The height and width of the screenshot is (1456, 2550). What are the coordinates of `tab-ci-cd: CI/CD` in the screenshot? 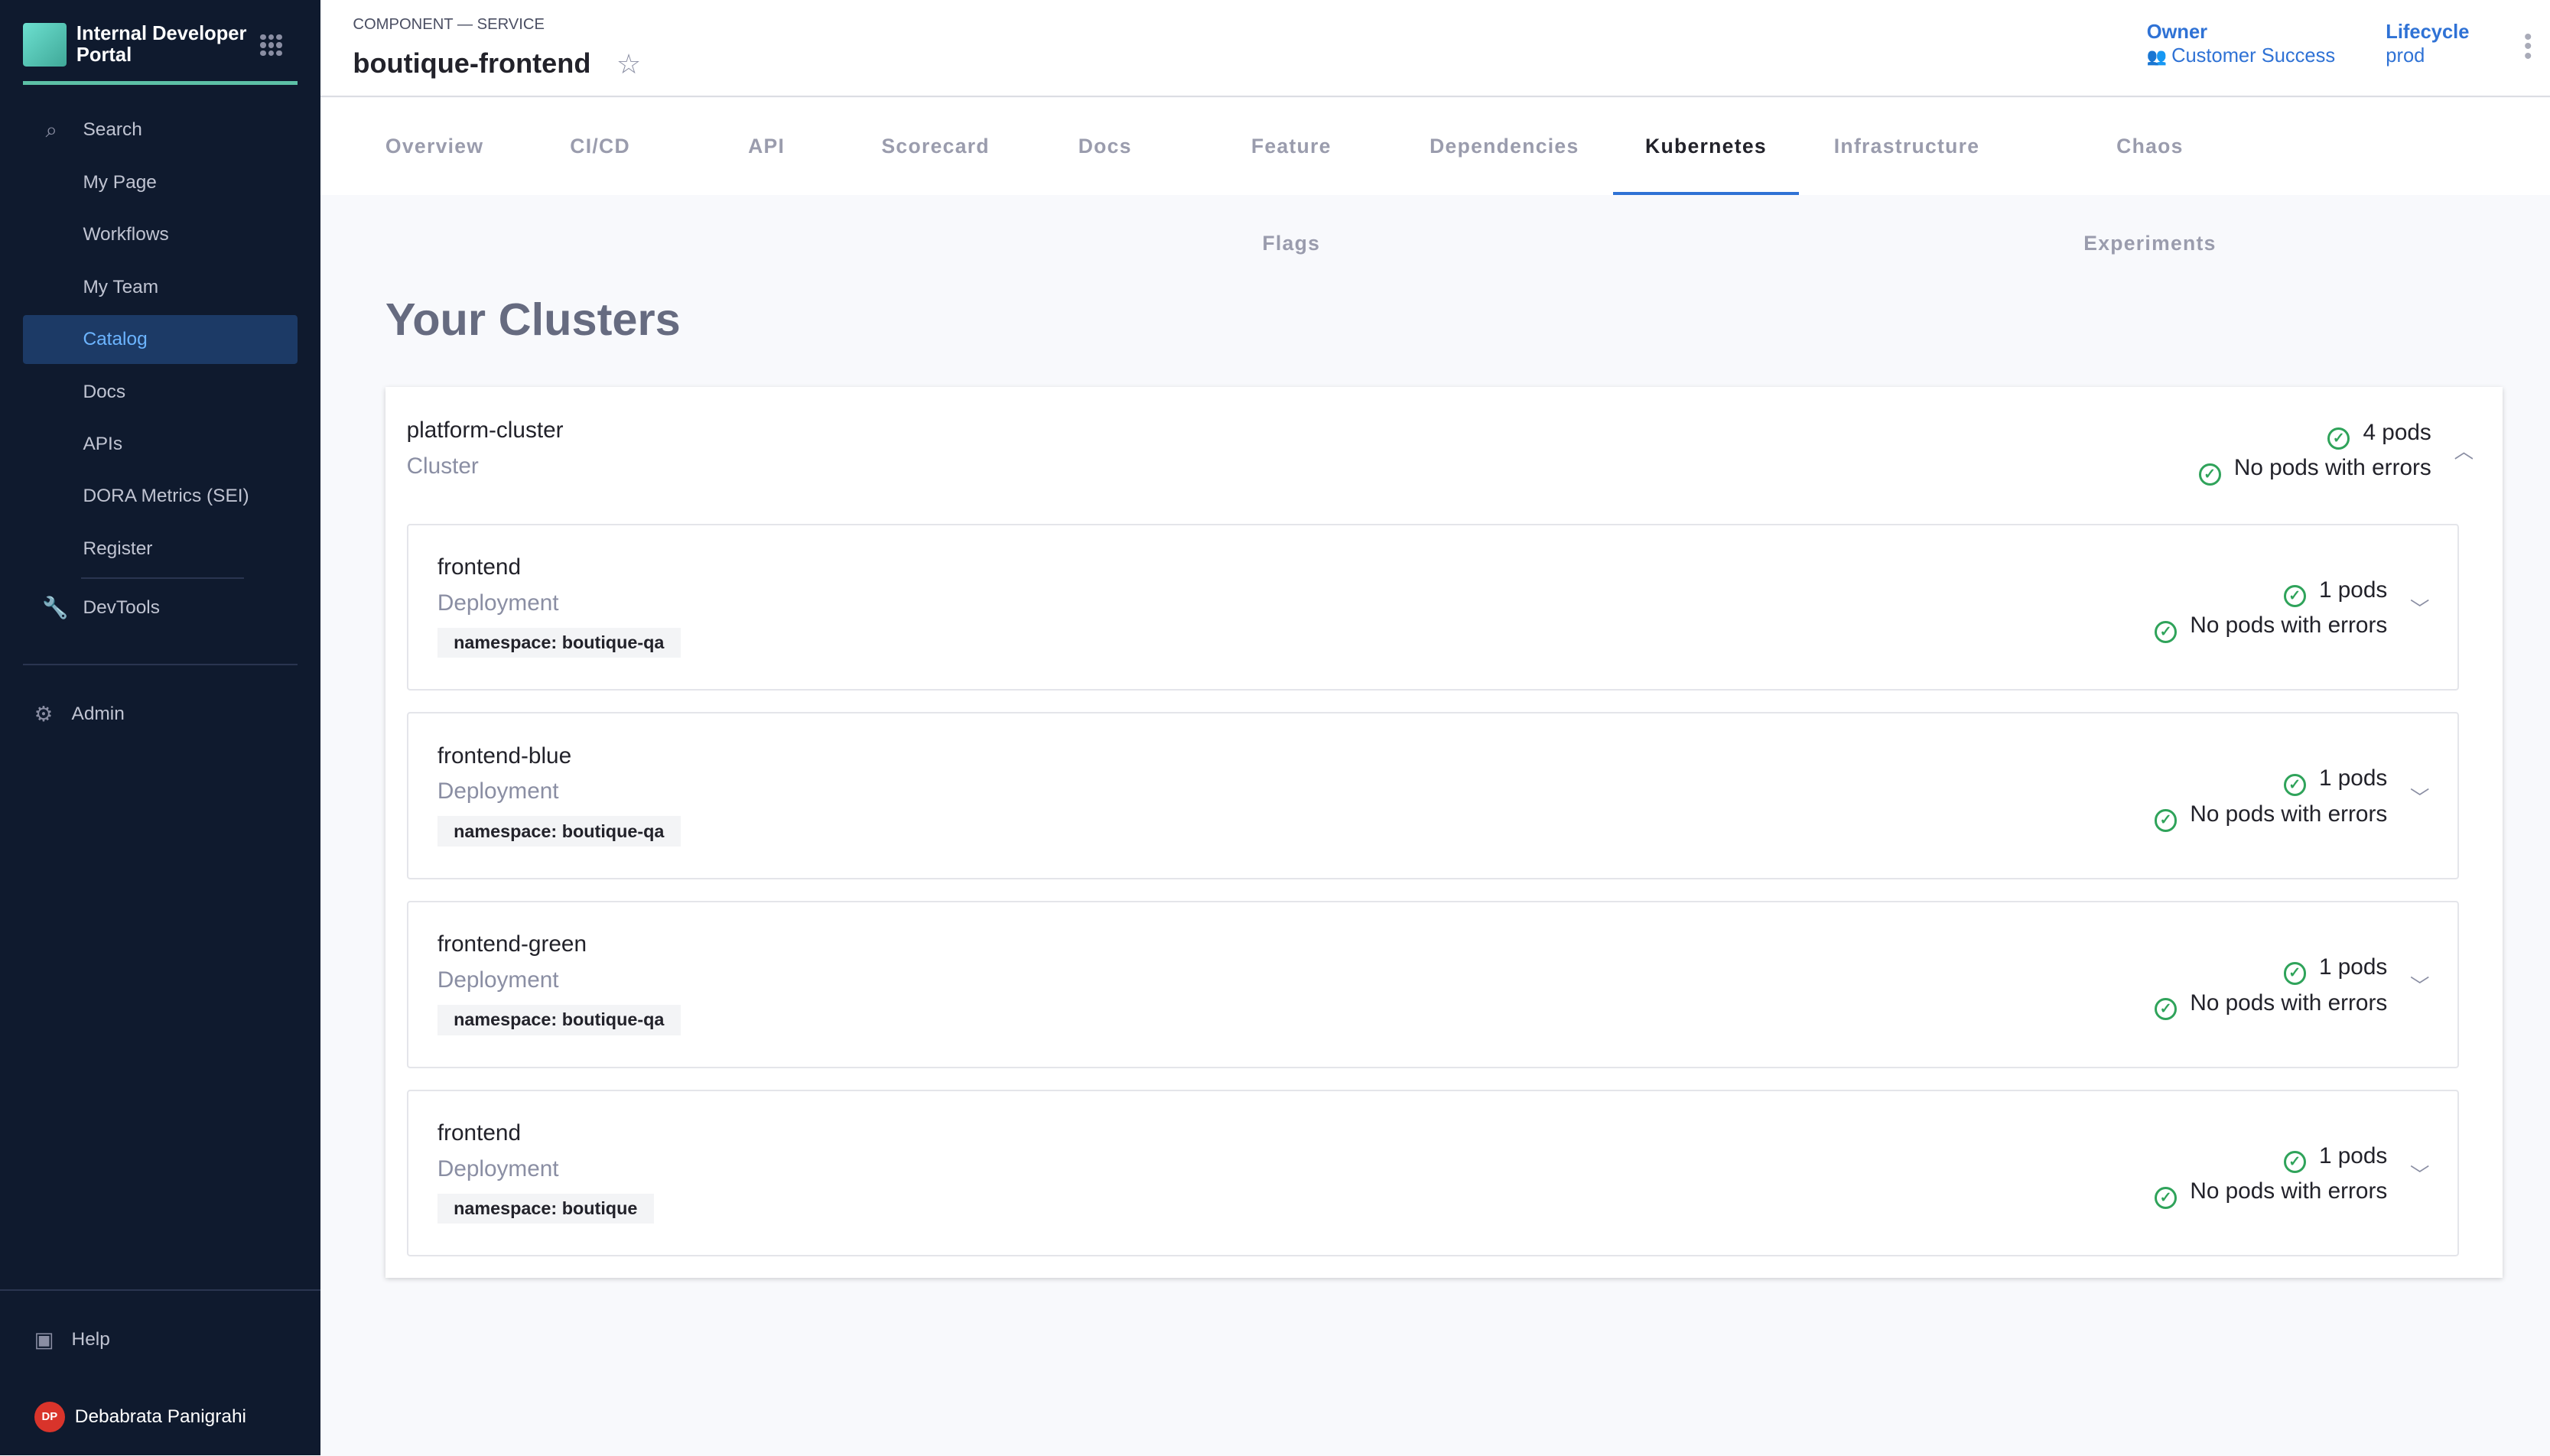 It's located at (600, 146).